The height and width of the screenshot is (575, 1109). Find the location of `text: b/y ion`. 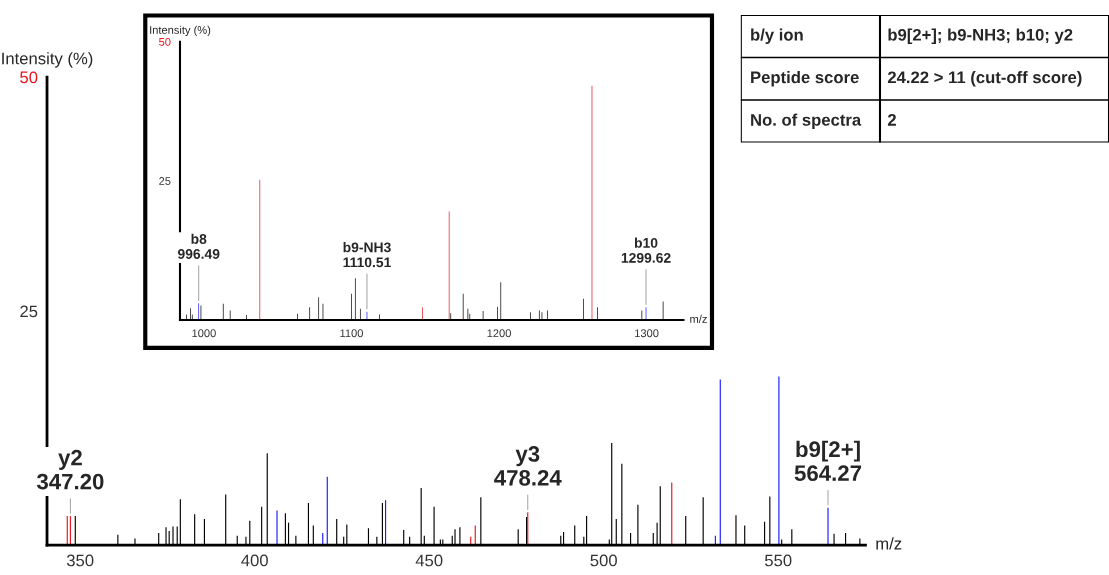

text: b/y ion is located at coordinates (777, 36).